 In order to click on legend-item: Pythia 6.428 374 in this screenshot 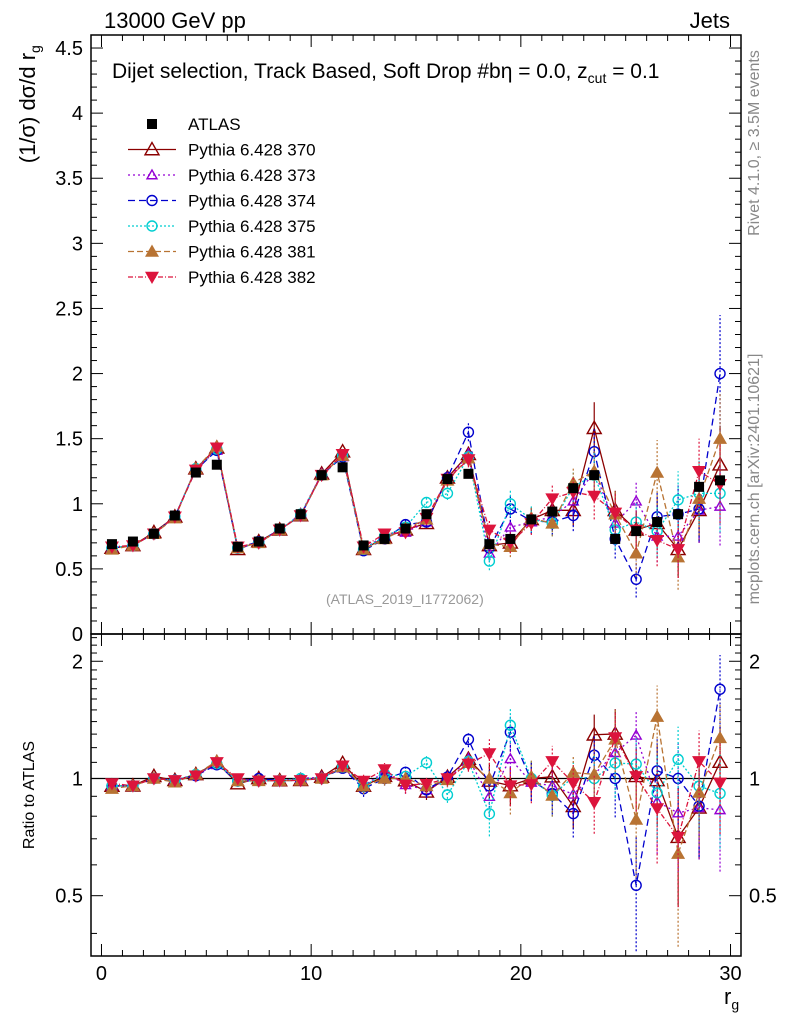, I will do `click(222, 201)`.